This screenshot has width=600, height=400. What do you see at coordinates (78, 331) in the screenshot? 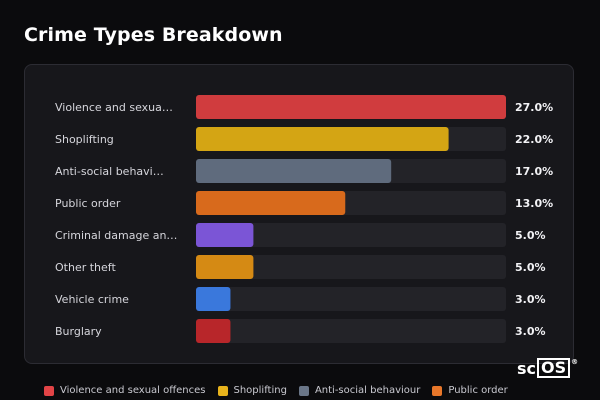
I see `category-label: Burglary` at bounding box center [78, 331].